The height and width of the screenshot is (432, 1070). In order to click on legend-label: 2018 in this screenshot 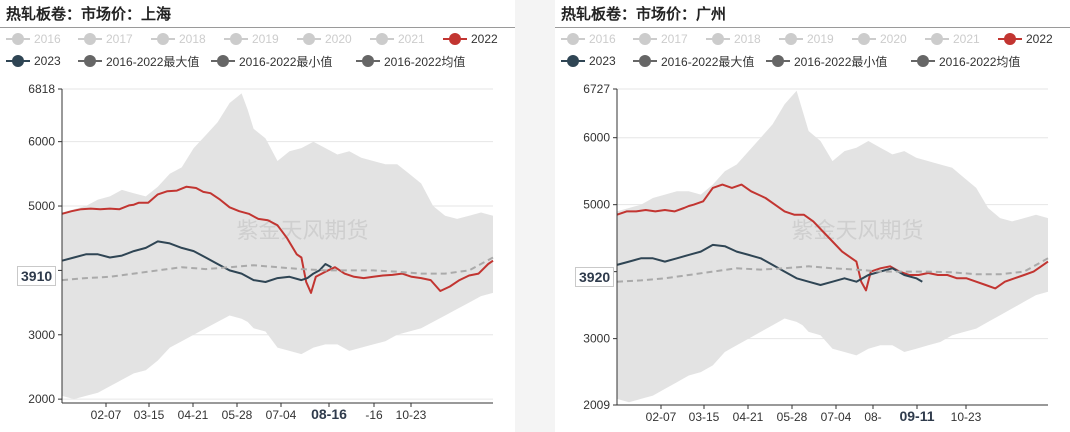, I will do `click(192, 39)`.